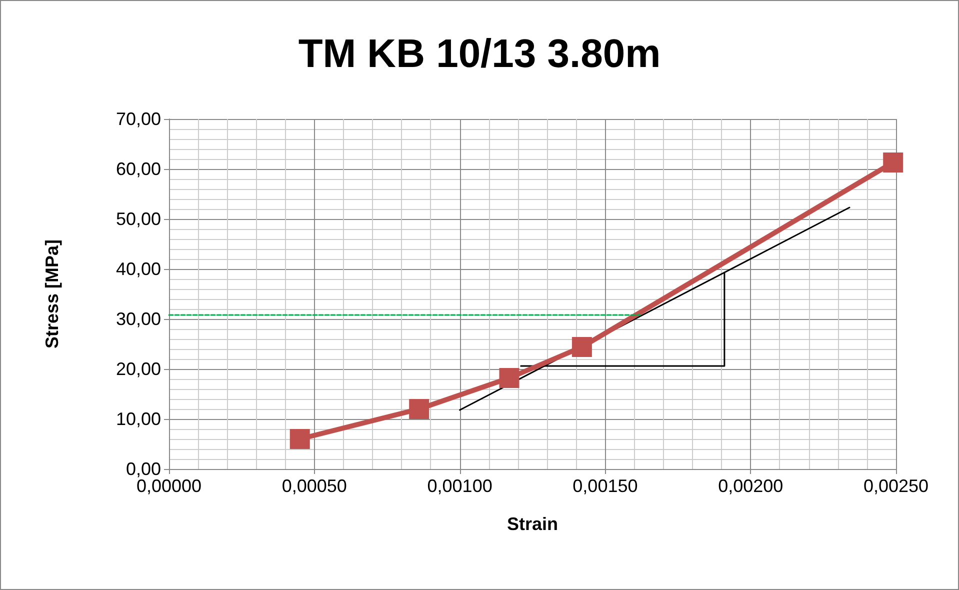  Describe the element at coordinates (143, 469) in the screenshot. I see `y-tick-label: 0,00` at that location.